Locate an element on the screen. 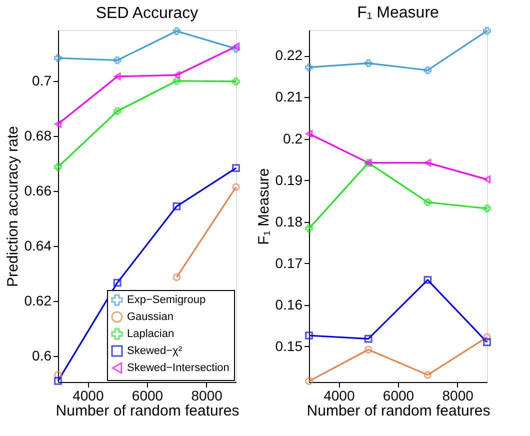  legend-label: Skewed−χ² is located at coordinates (154, 351).